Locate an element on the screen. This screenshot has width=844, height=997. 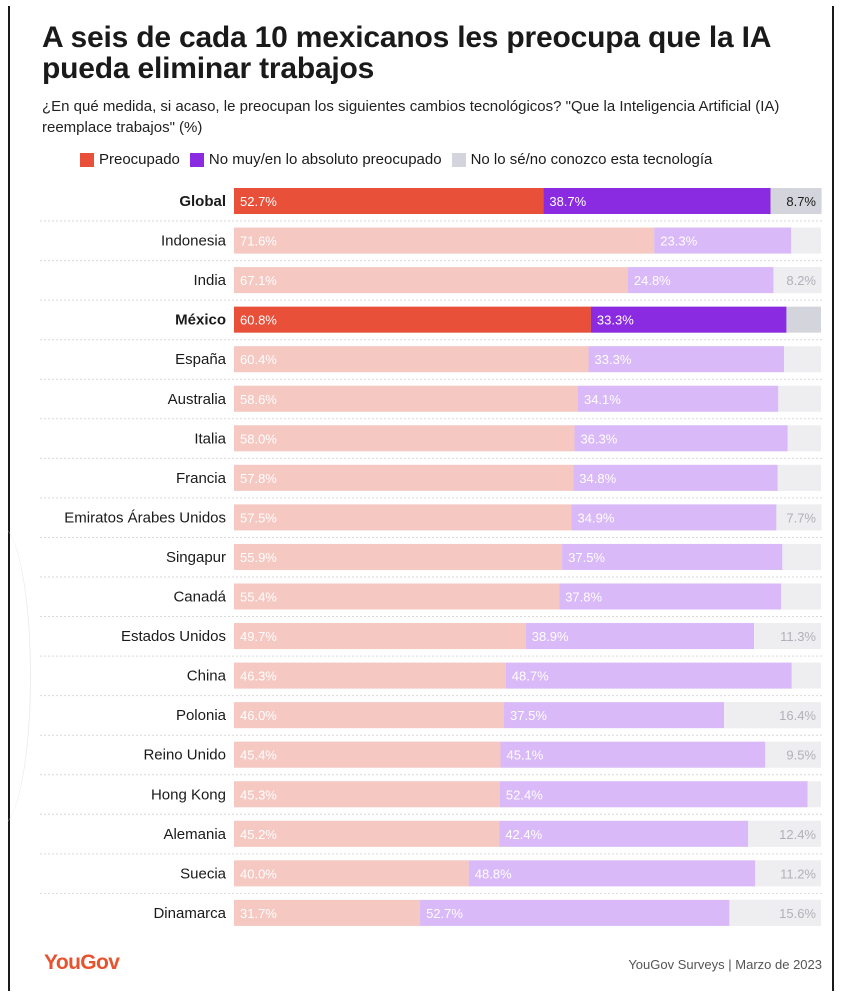
legend-item-preocupado: Preocupado is located at coordinates (130, 159).